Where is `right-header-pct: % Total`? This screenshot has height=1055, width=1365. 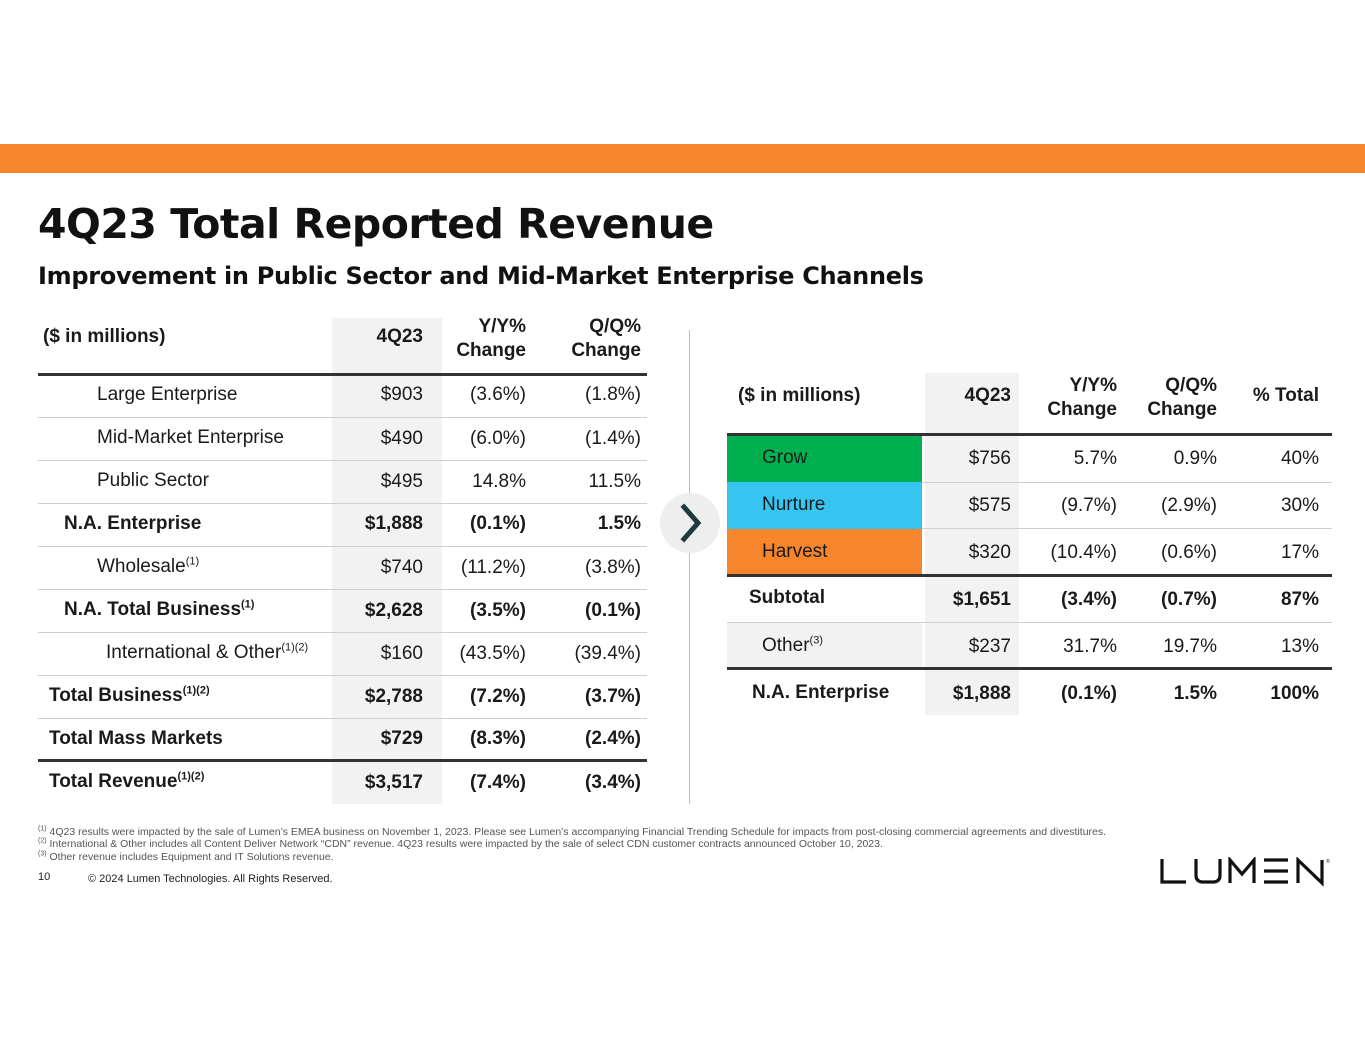
right-header-pct: % Total is located at coordinates (1285, 395).